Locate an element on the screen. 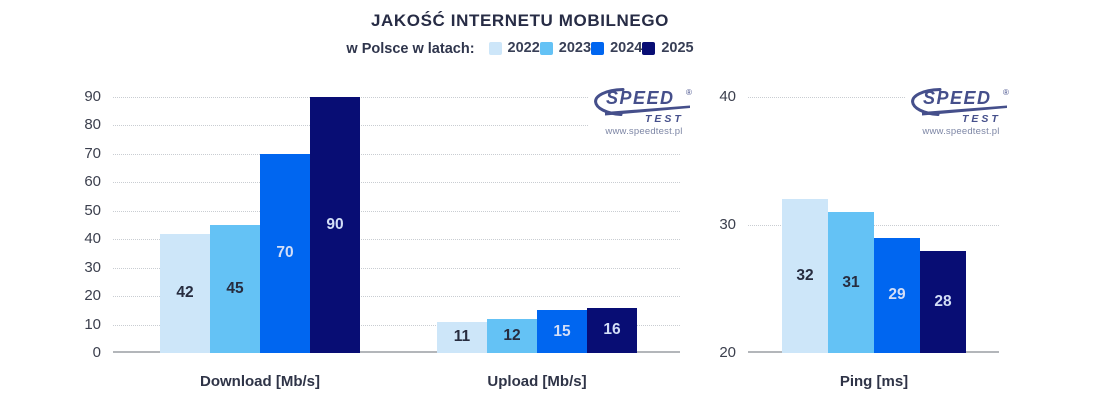 The image size is (1112, 413). legend: 2022 2023 2024 2025 is located at coordinates (591, 49).